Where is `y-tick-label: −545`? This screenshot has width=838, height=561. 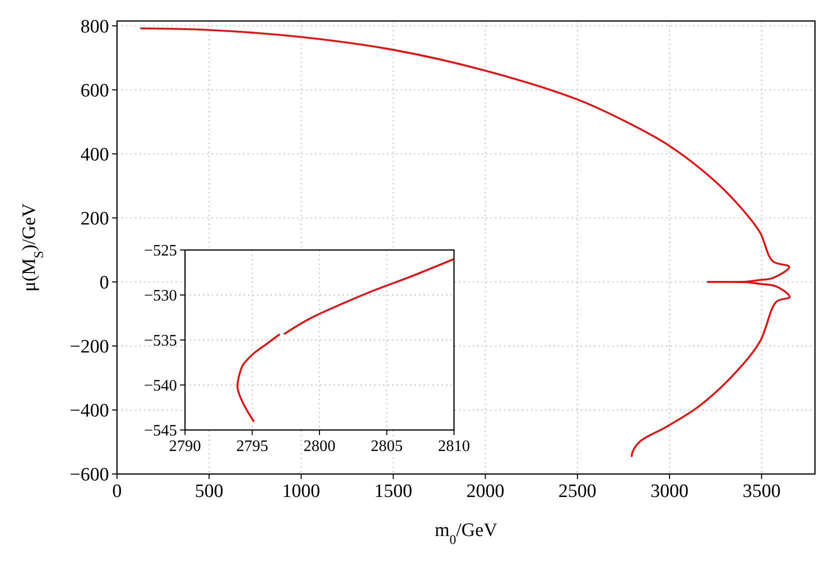 y-tick-label: −545 is located at coordinates (160, 431).